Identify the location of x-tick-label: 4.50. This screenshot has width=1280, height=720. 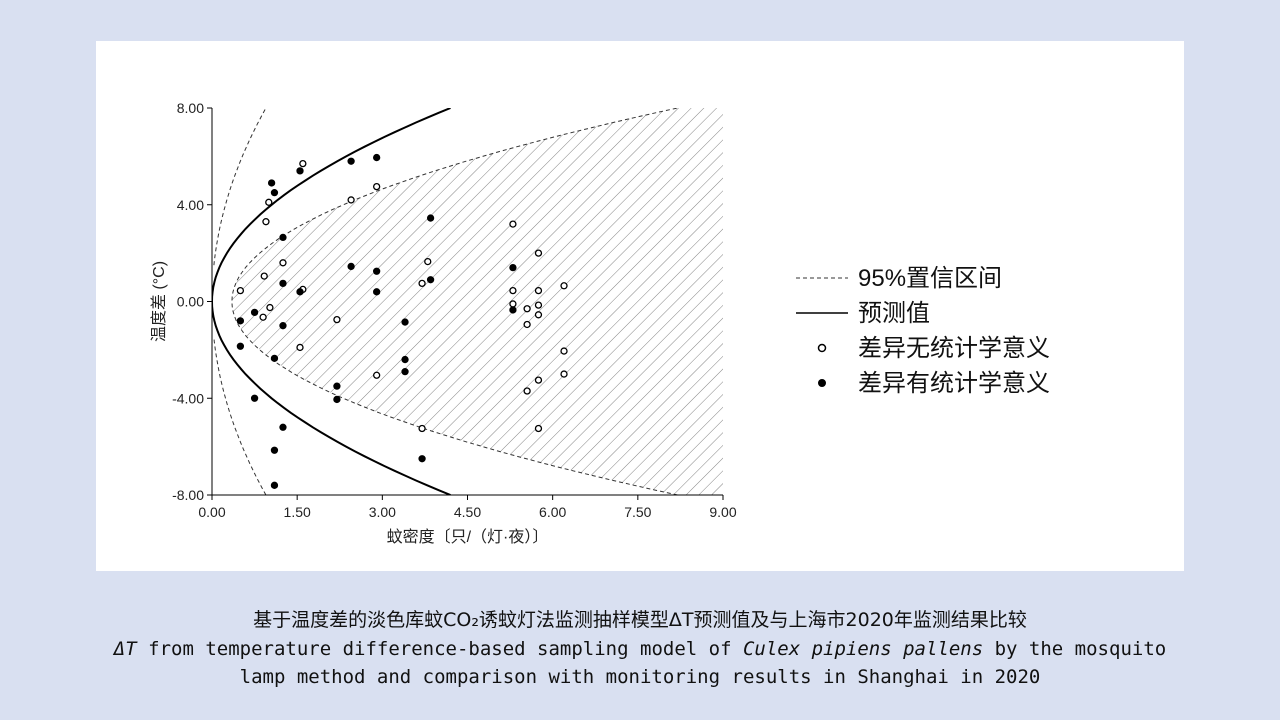
(467, 512).